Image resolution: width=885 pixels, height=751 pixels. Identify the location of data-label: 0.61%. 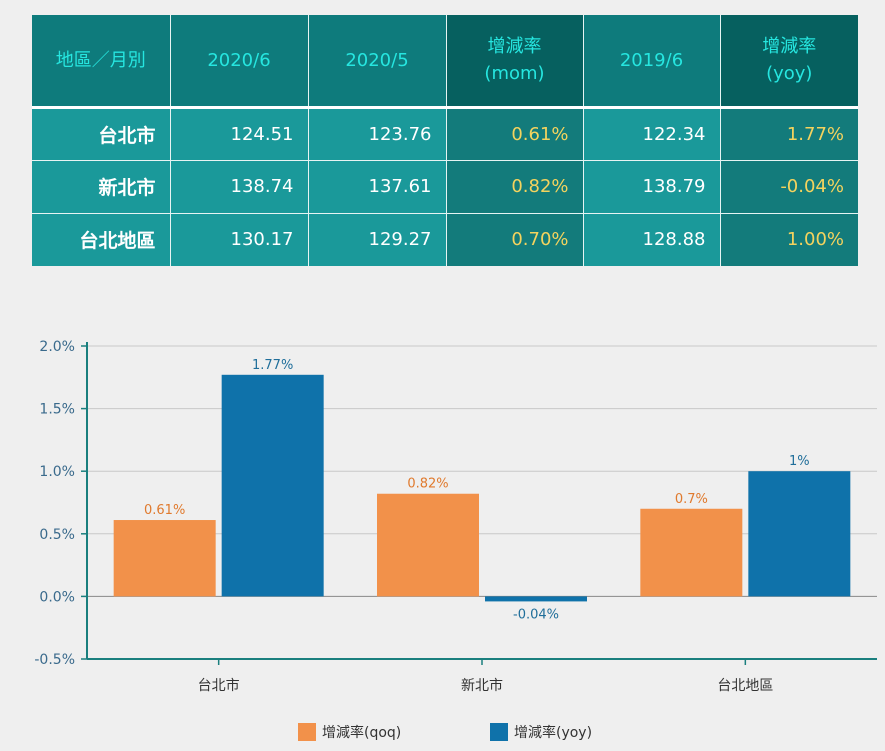
(164, 510).